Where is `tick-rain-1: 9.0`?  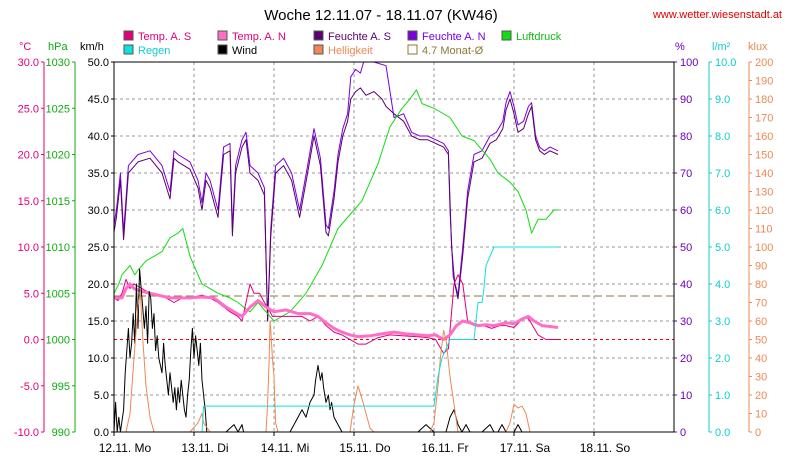
tick-rain-1: 9.0 is located at coordinates (722, 100).